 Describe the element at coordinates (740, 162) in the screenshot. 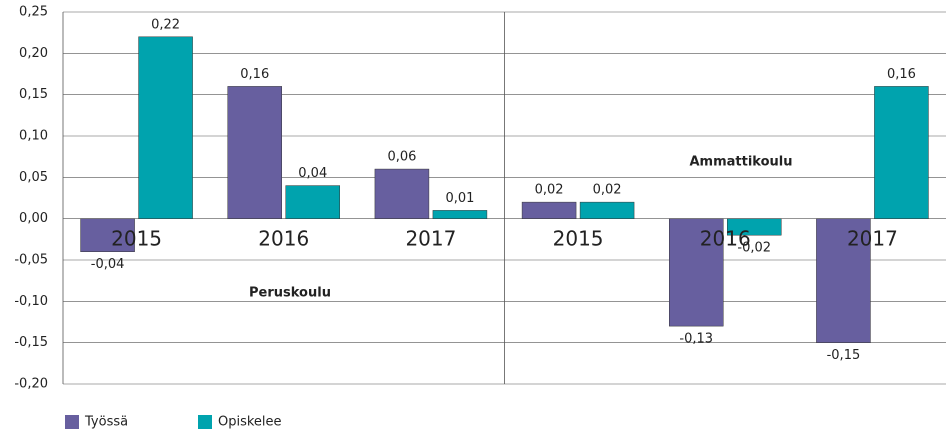

I see `group-label: Ammattikoulu` at that location.